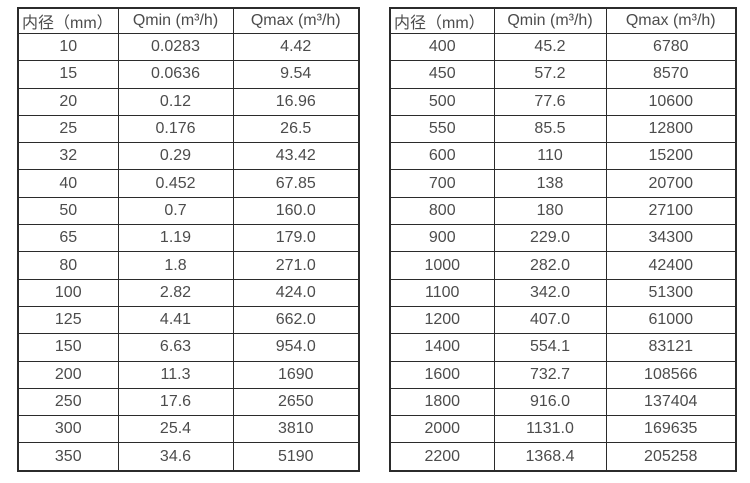 This screenshot has height=483, width=750. I want to click on cell: 27100, so click(671, 211).